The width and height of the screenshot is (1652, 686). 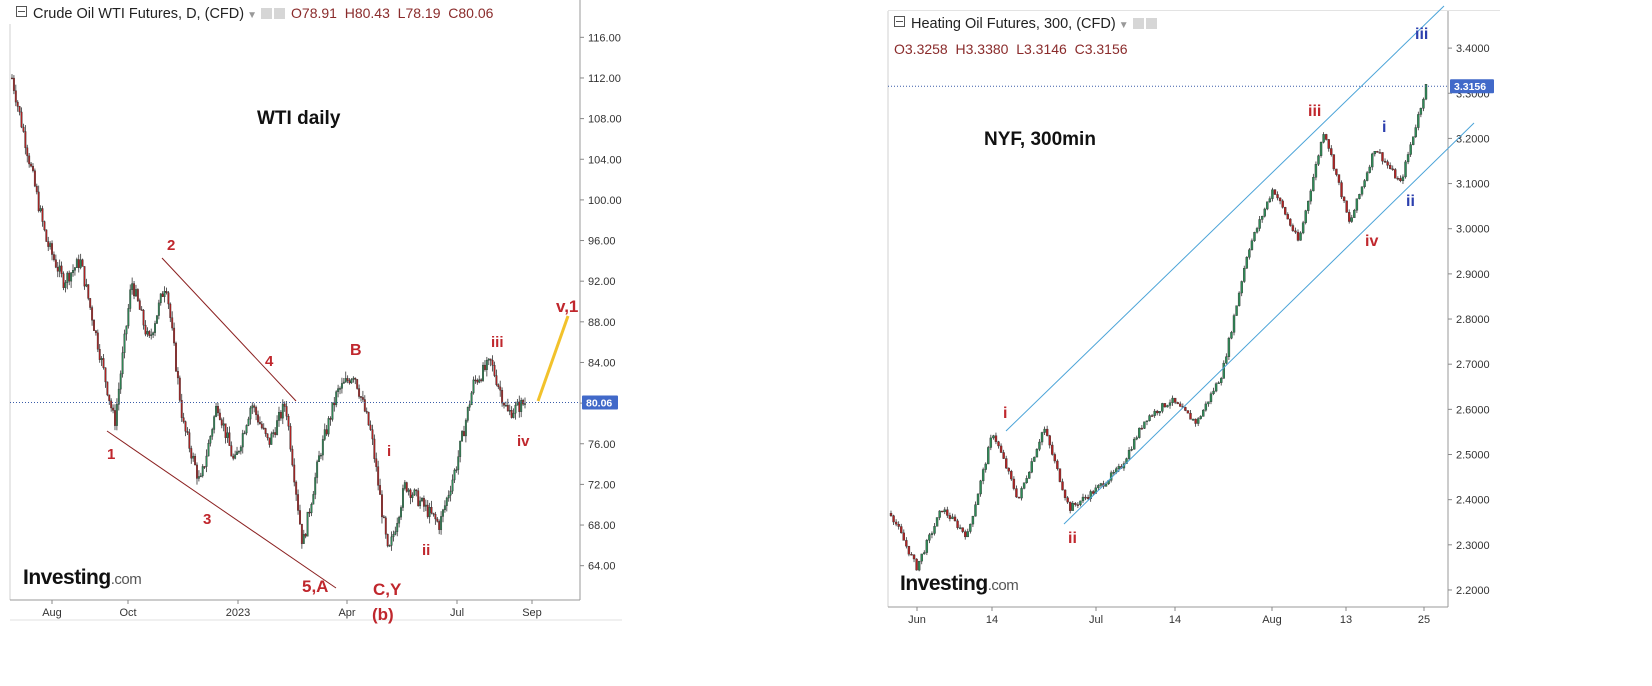 What do you see at coordinates (1384, 127) in the screenshot?
I see `wave-label-blue-i: i` at bounding box center [1384, 127].